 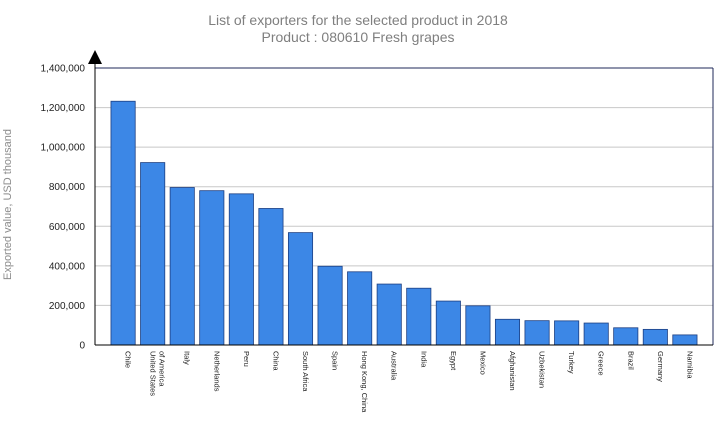 What do you see at coordinates (128, 359) in the screenshot?
I see `x-tick-label: Chile` at bounding box center [128, 359].